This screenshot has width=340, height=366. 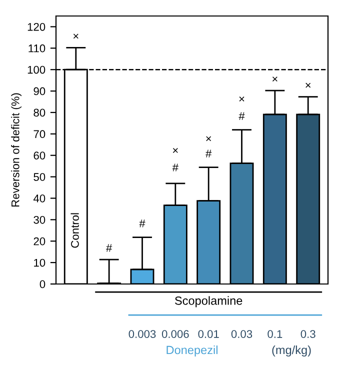 I want to click on y-tick-label: 20, so click(x=40, y=241).